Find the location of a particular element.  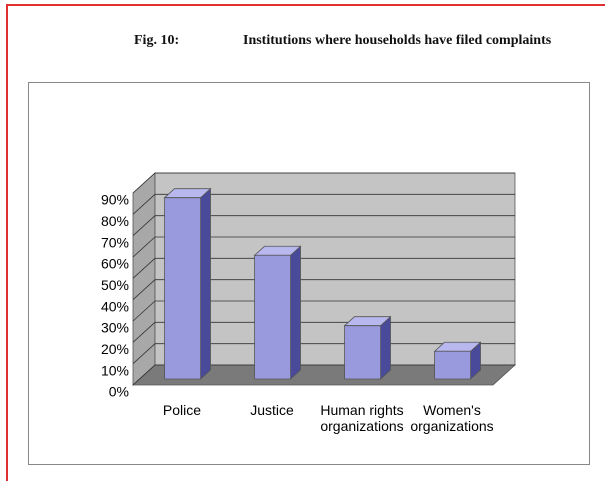

y-tick-label: 90% is located at coordinates (115, 200).